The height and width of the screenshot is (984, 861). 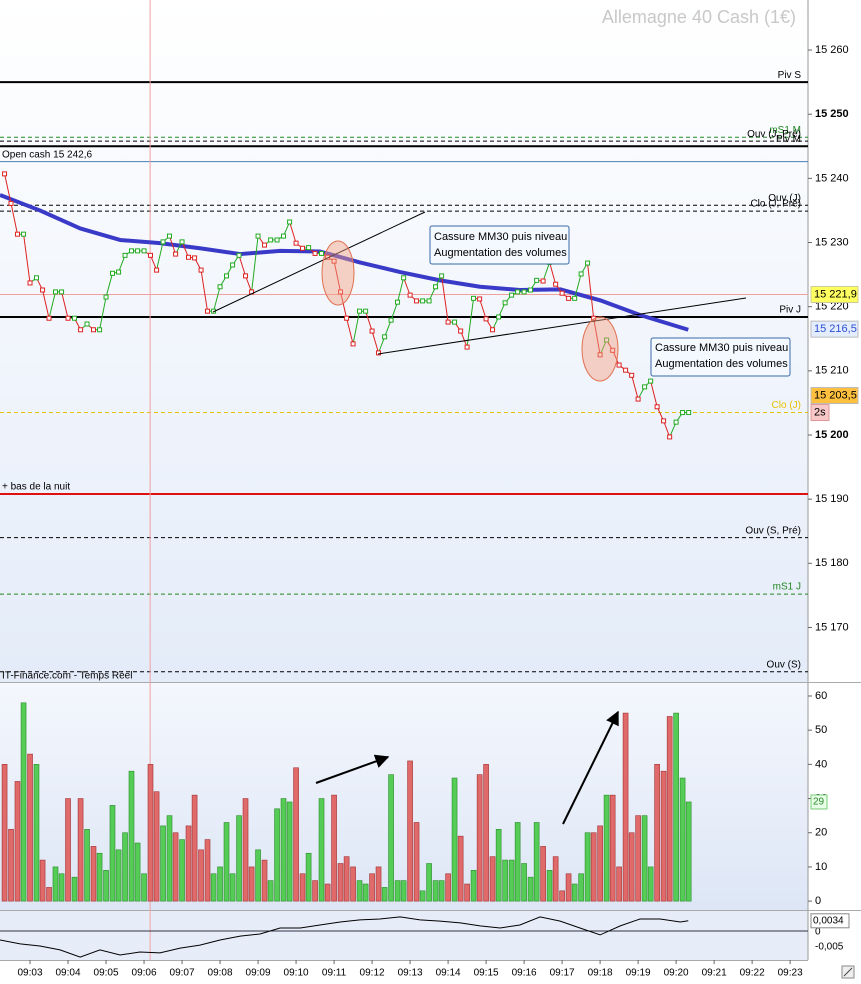 What do you see at coordinates (832, 371) in the screenshot?
I see `y-tick-label: 15 210` at bounding box center [832, 371].